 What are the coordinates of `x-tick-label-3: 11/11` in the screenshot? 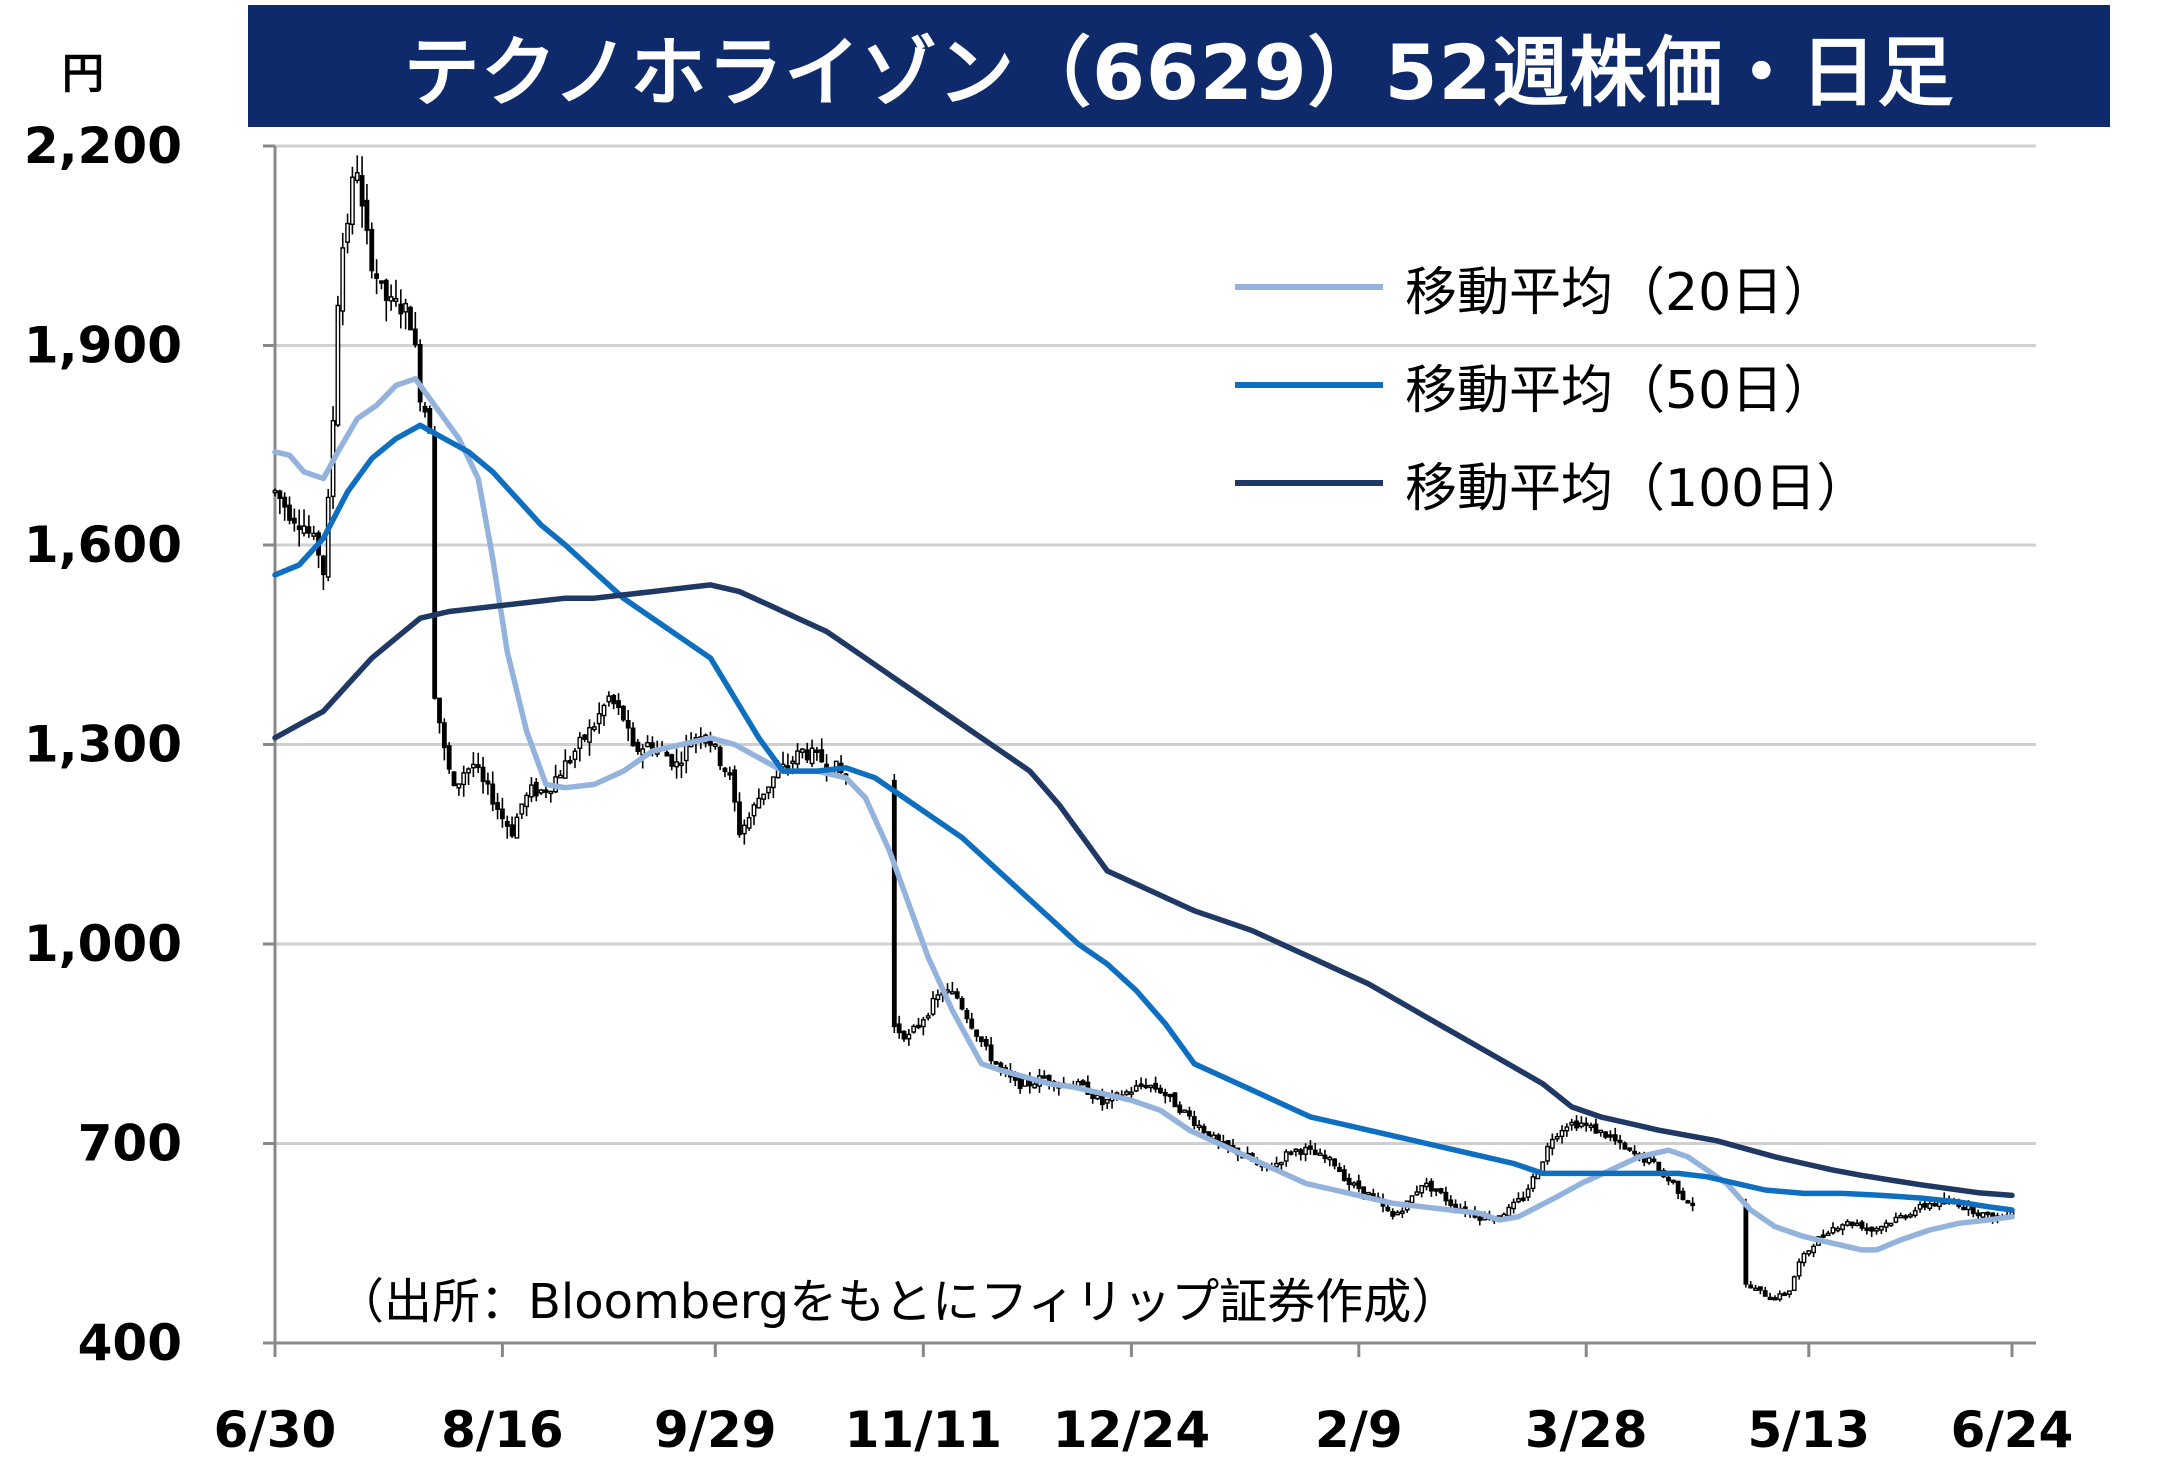 It's located at (923, 1430).